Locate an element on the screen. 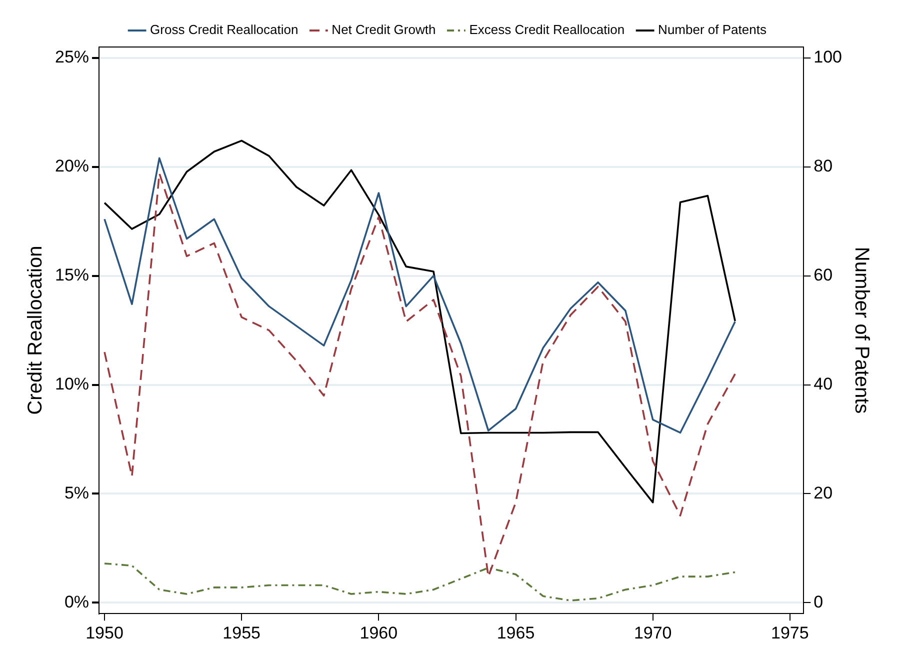 The height and width of the screenshot is (657, 902). y2-tick-label: 0 is located at coordinates (819, 602).